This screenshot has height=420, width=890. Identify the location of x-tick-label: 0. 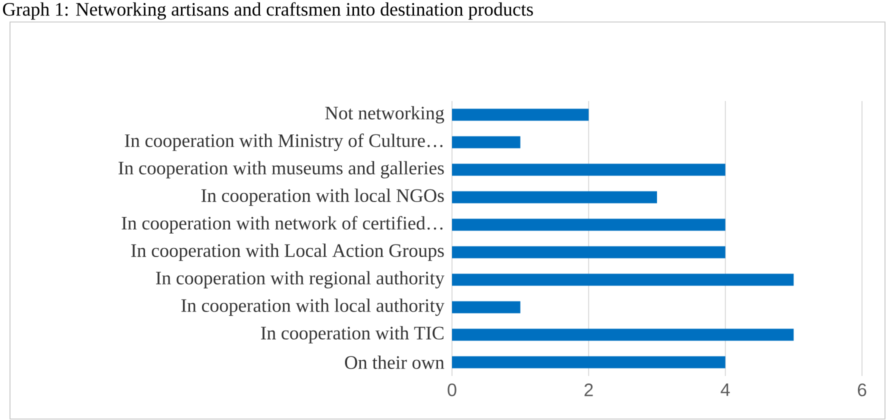
(452, 390).